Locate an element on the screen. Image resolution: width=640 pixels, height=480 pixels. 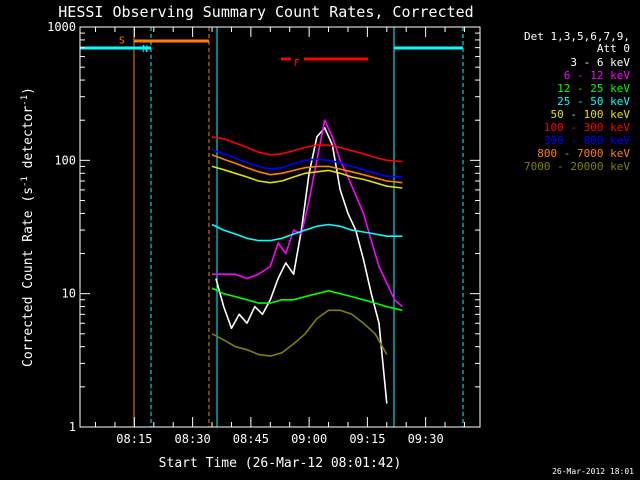
x-tick-label: 09:30 is located at coordinates (426, 439).